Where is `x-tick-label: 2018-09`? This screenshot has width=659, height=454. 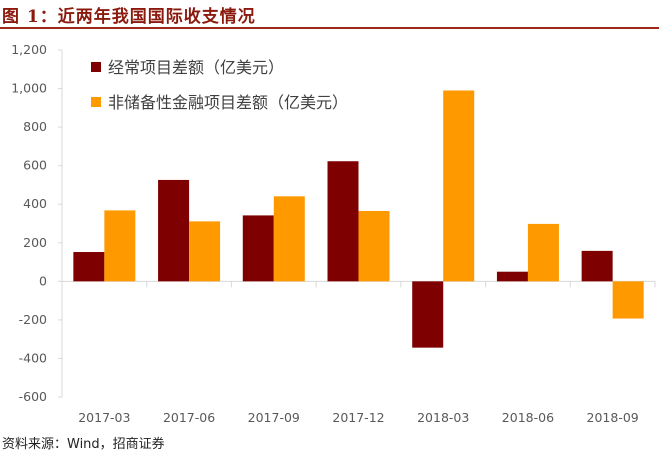
x-tick-label: 2018-09 is located at coordinates (613, 417).